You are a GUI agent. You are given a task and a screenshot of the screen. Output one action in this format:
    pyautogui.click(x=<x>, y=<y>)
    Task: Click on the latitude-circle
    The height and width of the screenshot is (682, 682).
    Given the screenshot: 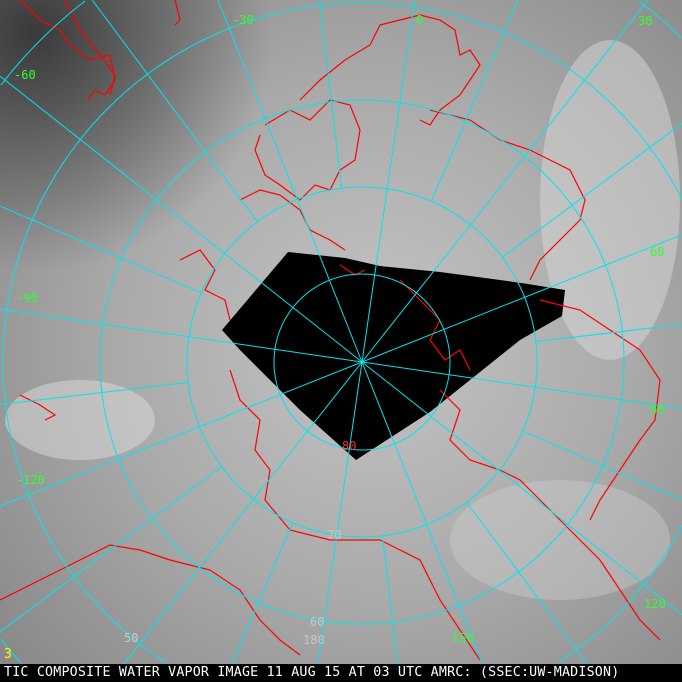 What is the action you would take?
    pyautogui.click(x=362, y=362)
    